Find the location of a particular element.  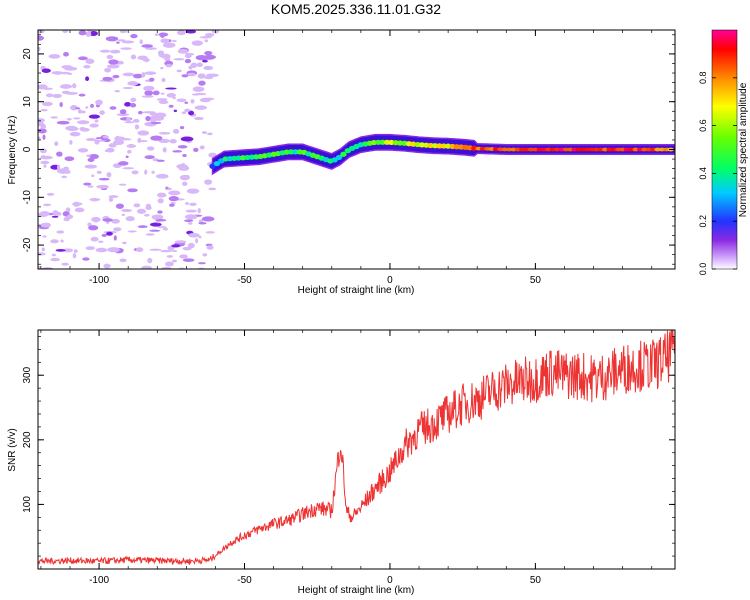

colorbar-tick-label: 0.8 is located at coordinates (703, 78).